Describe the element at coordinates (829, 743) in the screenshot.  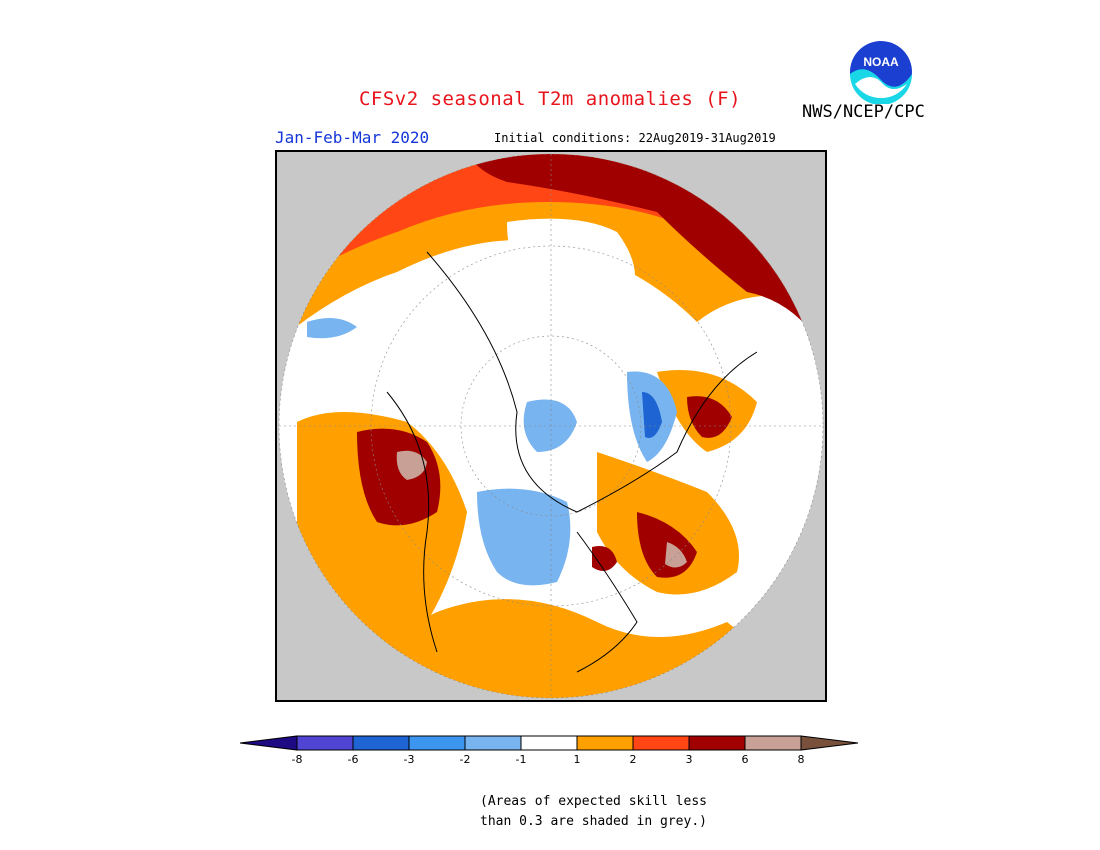
I see `legend-arrow-high` at that location.